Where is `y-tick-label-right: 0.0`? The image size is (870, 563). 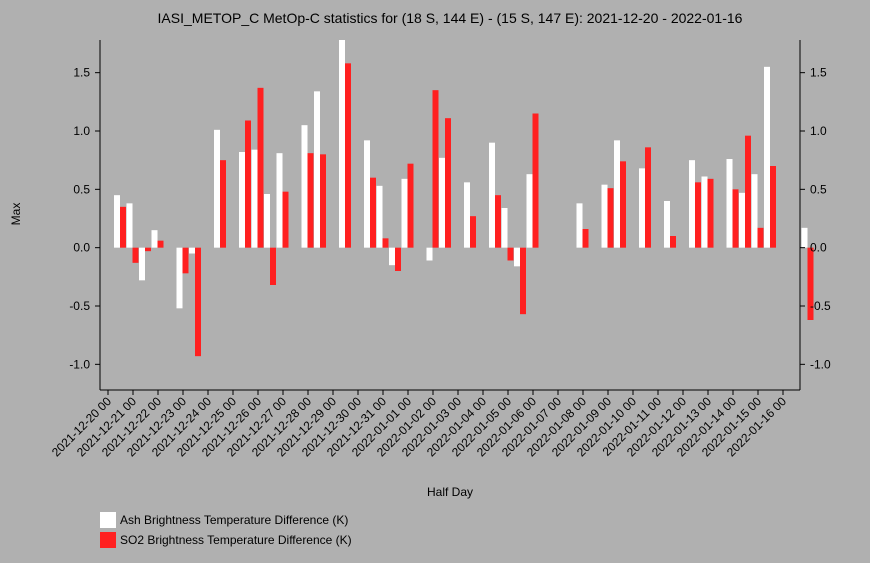 y-tick-label-right: 0.0 is located at coordinates (818, 248).